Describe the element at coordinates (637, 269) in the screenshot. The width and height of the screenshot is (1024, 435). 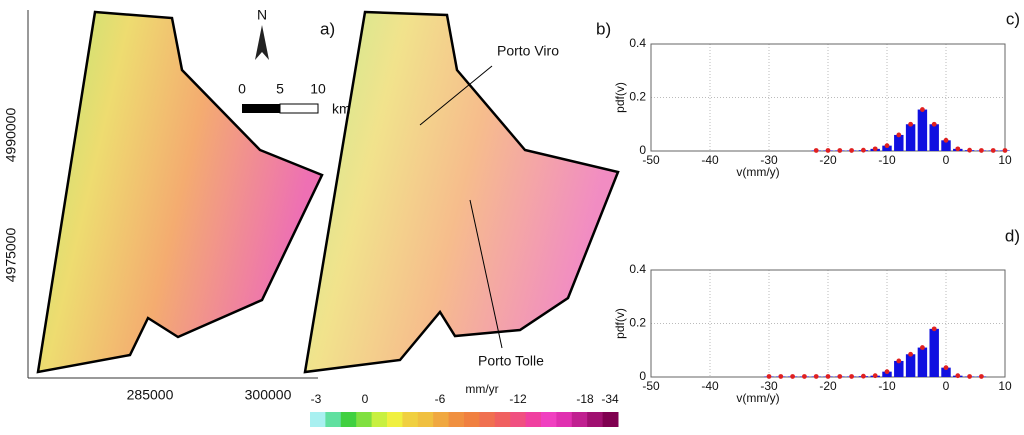
I see `y-tick-label: 0.4` at that location.